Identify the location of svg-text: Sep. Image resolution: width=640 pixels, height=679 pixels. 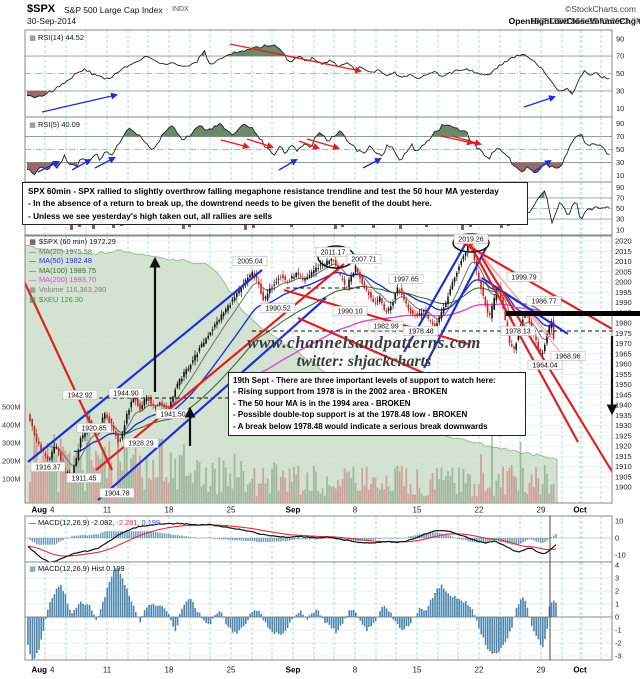
(293, 510).